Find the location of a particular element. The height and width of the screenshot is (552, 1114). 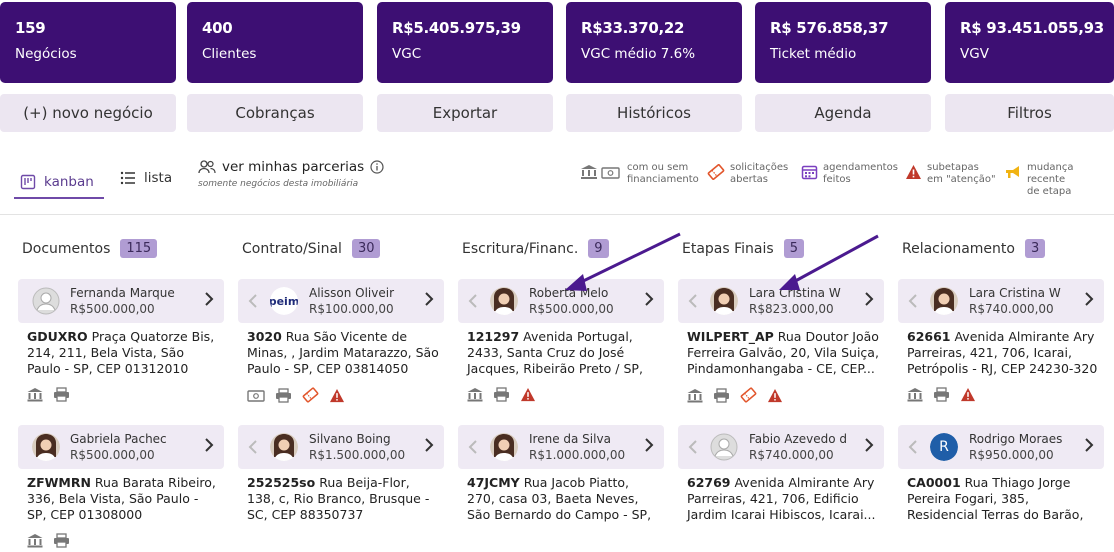

property-code: WILPERT_AP is located at coordinates (730, 336).